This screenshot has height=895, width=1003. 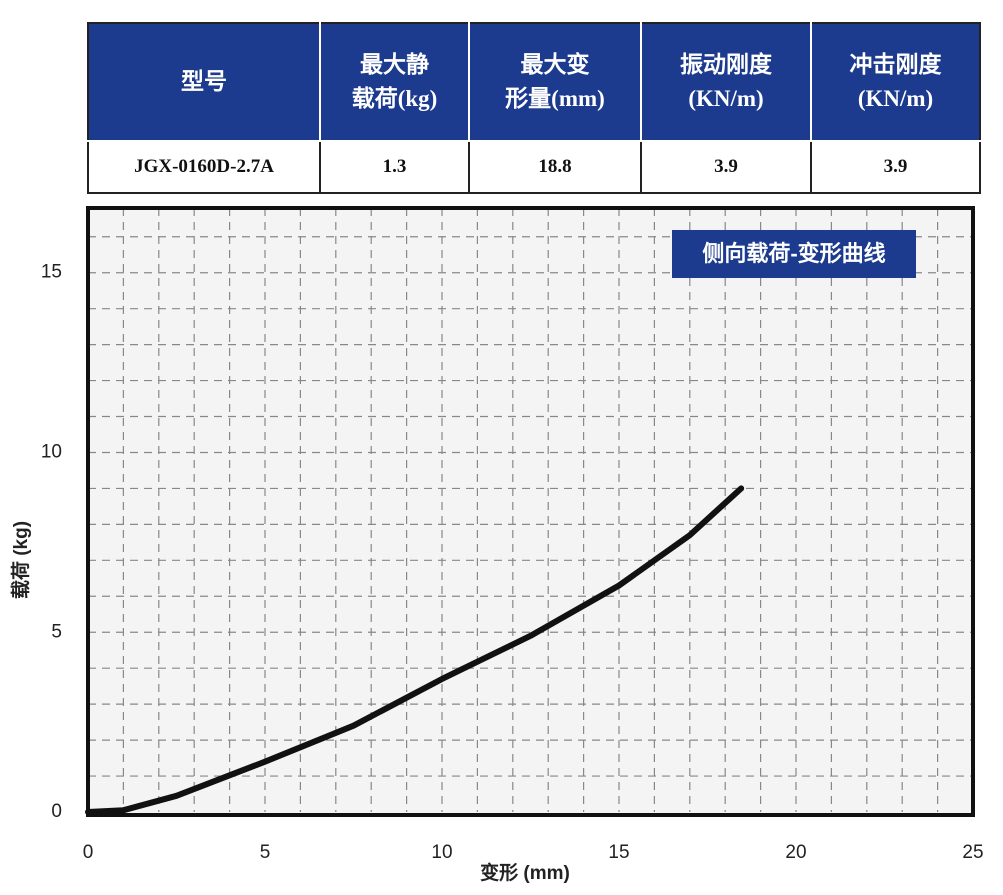 What do you see at coordinates (618, 852) in the screenshot?
I see `x-tick-label: 15` at bounding box center [618, 852].